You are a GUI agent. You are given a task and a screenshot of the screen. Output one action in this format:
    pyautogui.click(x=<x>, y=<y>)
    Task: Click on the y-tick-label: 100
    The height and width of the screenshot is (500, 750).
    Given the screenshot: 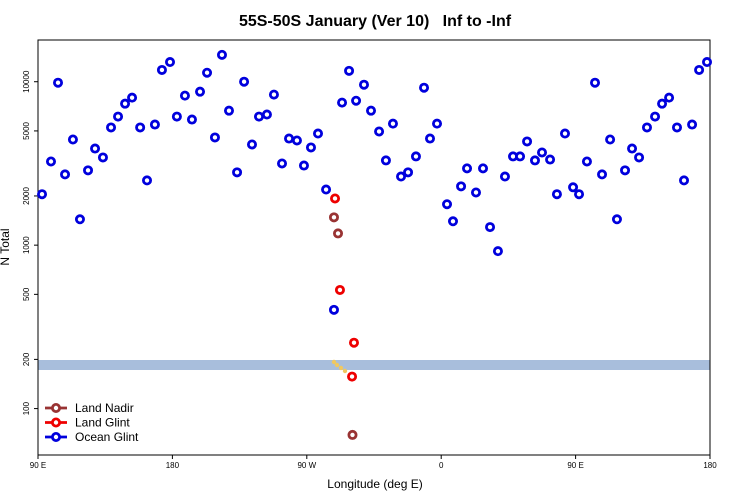 What is the action you would take?
    pyautogui.click(x=26, y=408)
    